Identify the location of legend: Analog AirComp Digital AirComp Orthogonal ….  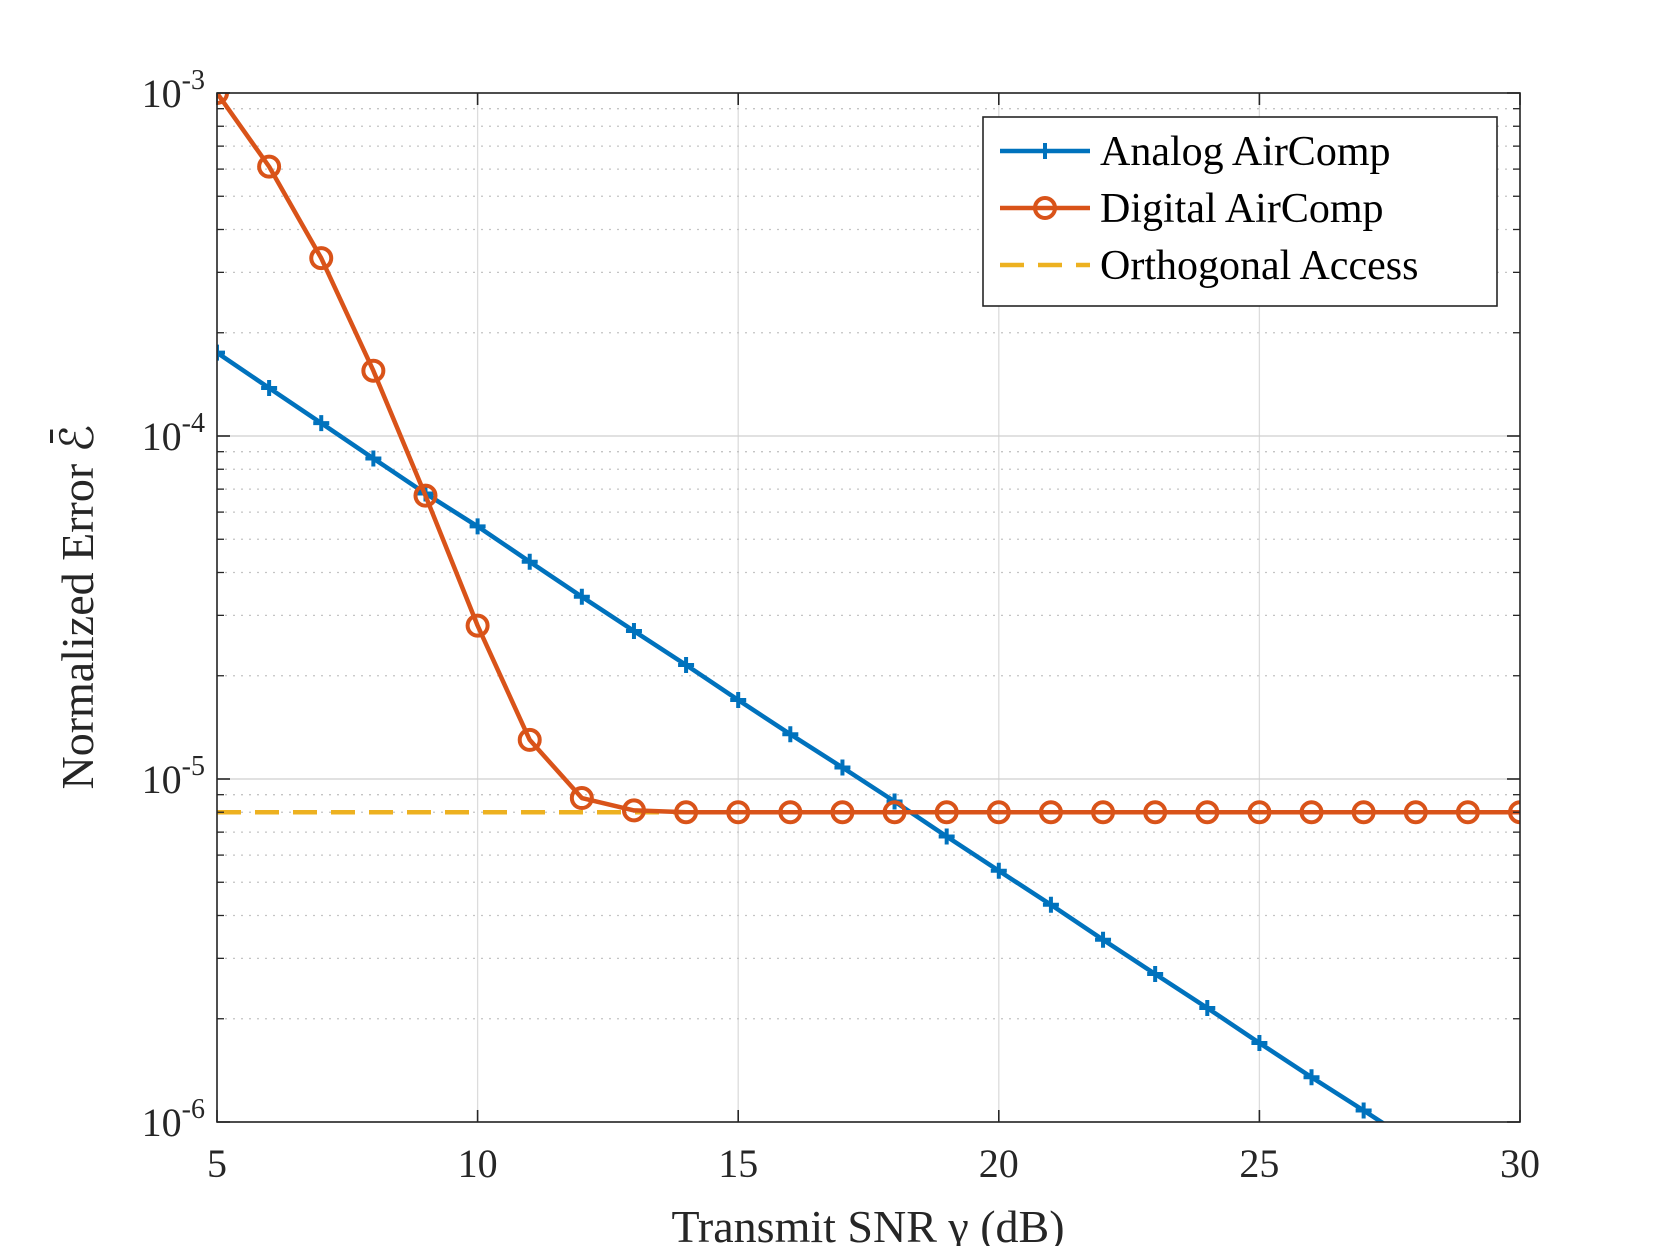
(1240, 211).